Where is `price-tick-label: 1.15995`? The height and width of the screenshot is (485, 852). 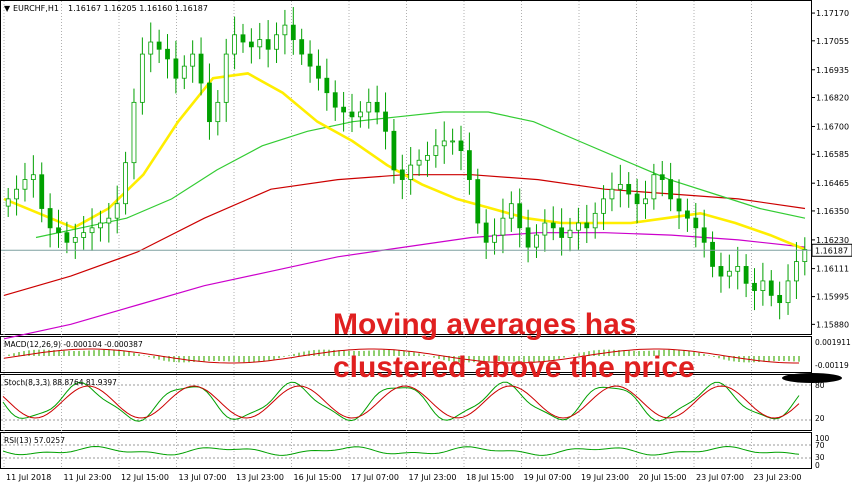
price-tick-label: 1.15995 is located at coordinates (832, 297).